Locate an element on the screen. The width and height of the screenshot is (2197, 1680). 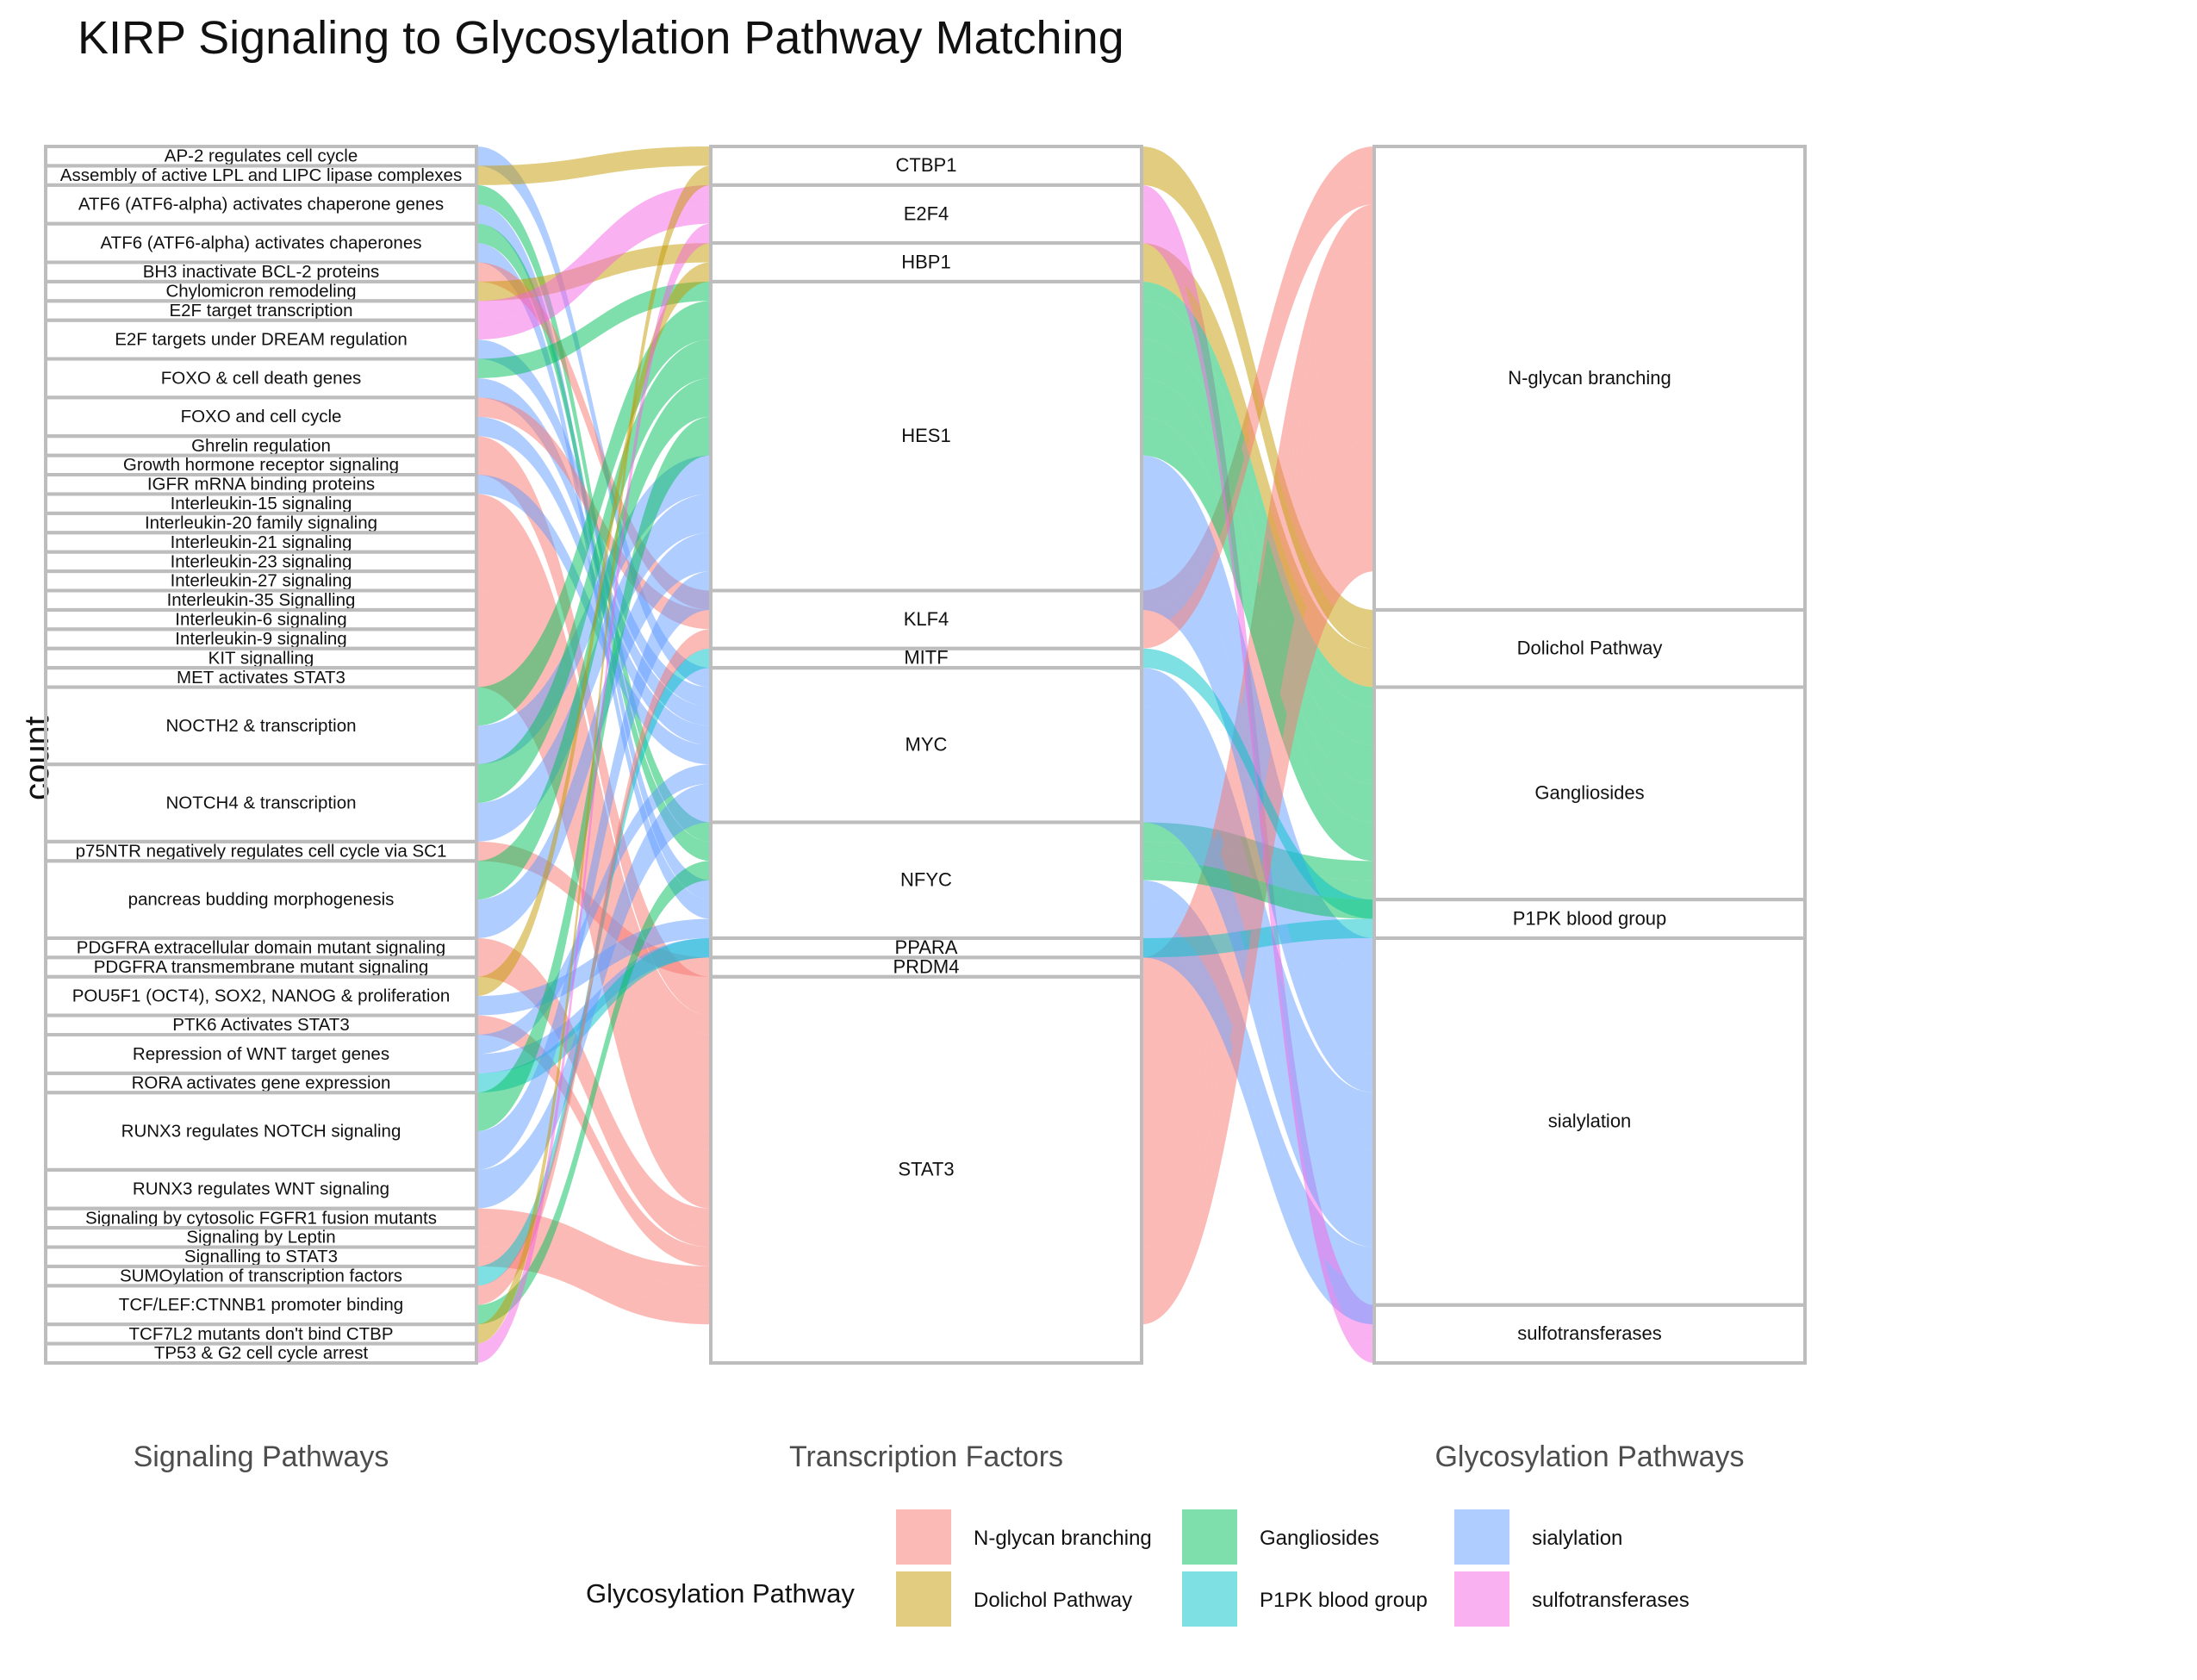
flow-runx3-regulates-notch-signaling-to-hes1 is located at coordinates (593, 774).